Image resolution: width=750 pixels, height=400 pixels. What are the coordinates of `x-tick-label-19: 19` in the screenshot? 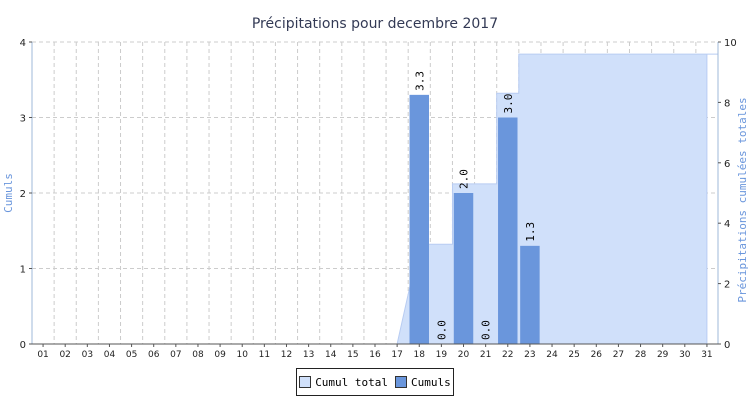 It's located at (442, 355).